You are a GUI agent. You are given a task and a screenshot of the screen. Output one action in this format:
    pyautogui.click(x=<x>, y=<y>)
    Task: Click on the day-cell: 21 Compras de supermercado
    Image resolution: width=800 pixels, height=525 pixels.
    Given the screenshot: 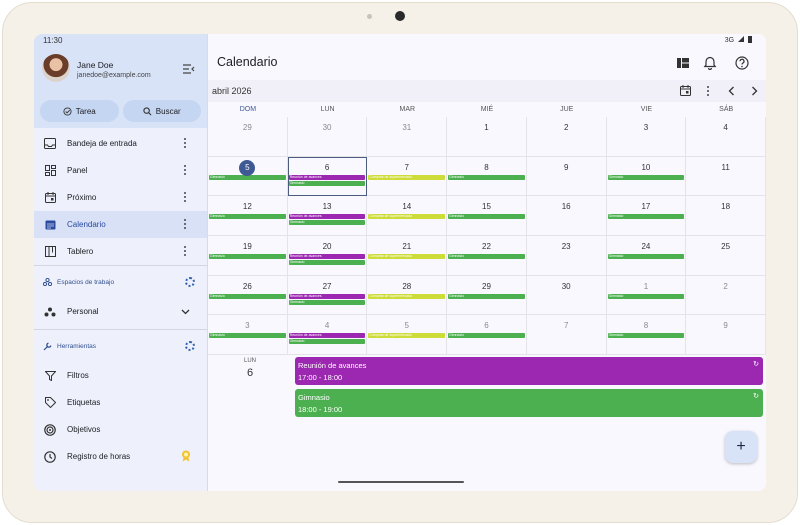 What is the action you would take?
    pyautogui.click(x=407, y=256)
    